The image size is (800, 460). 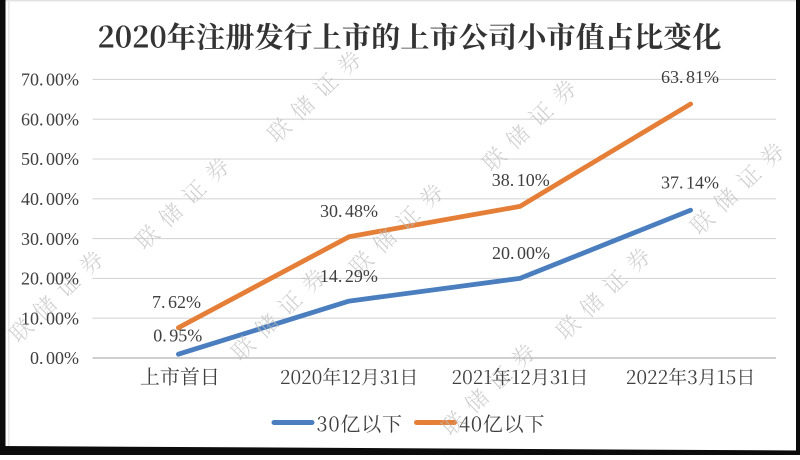 What do you see at coordinates (690, 77) in the screenshot?
I see `svg-text:63.81%: 63. 81%` at bounding box center [690, 77].